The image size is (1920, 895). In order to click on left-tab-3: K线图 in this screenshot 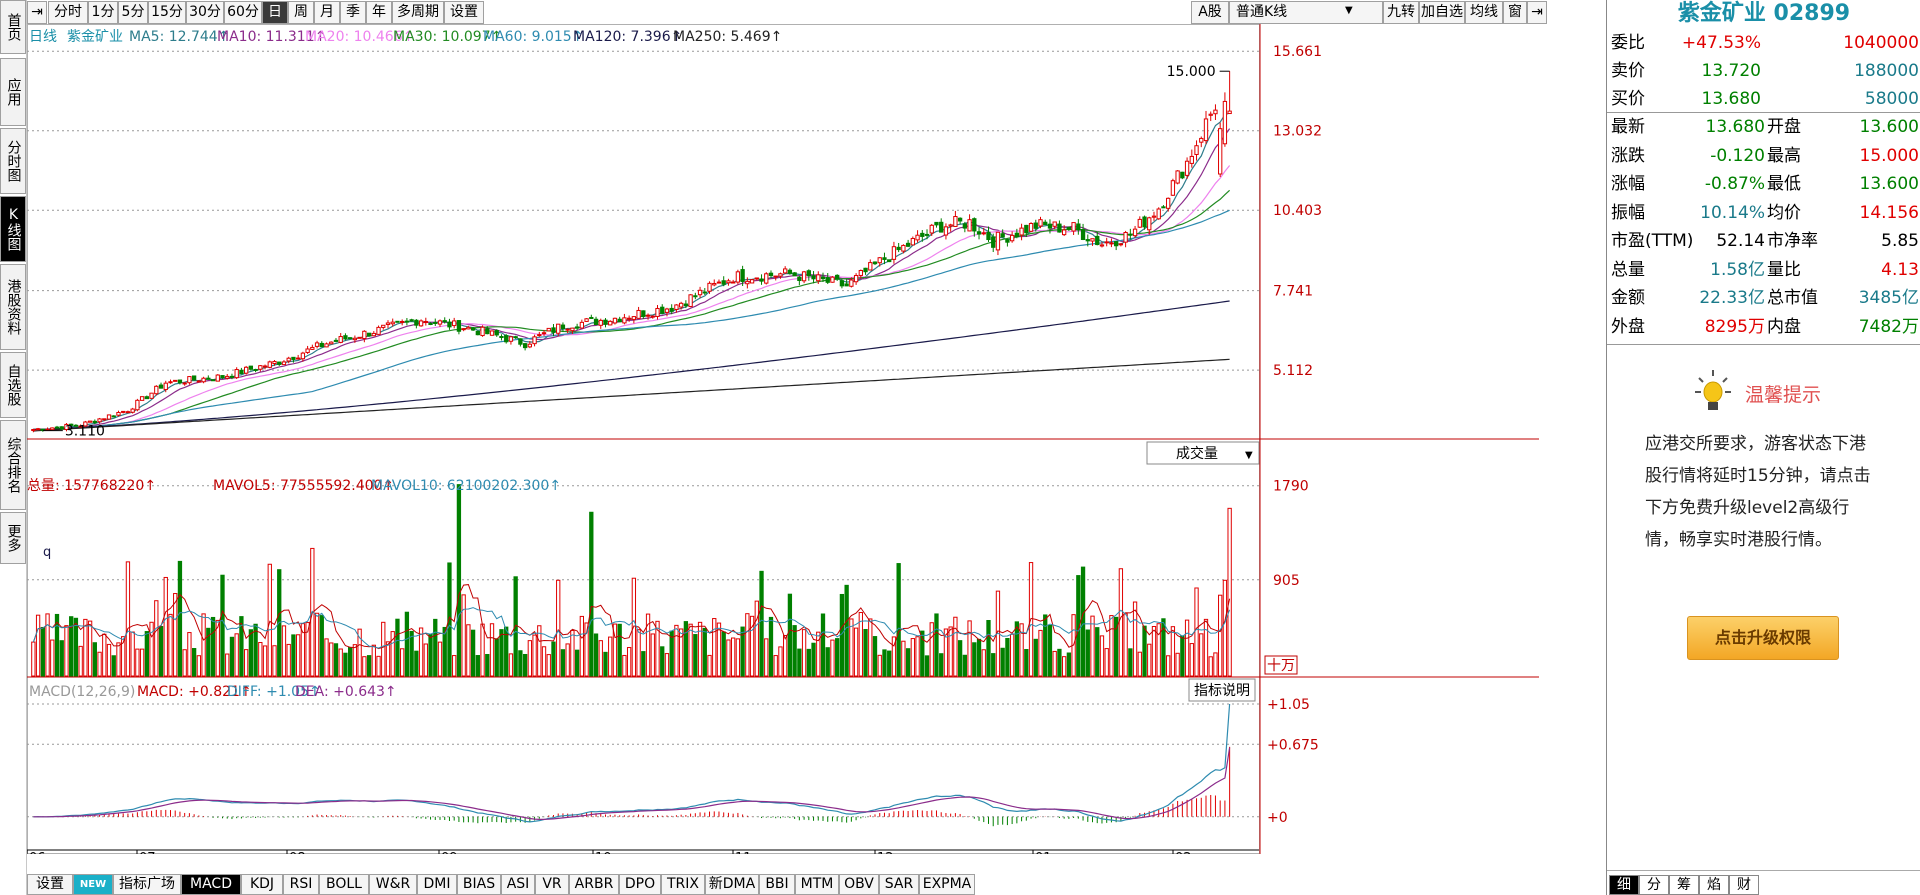, I will do `click(13, 229)`.